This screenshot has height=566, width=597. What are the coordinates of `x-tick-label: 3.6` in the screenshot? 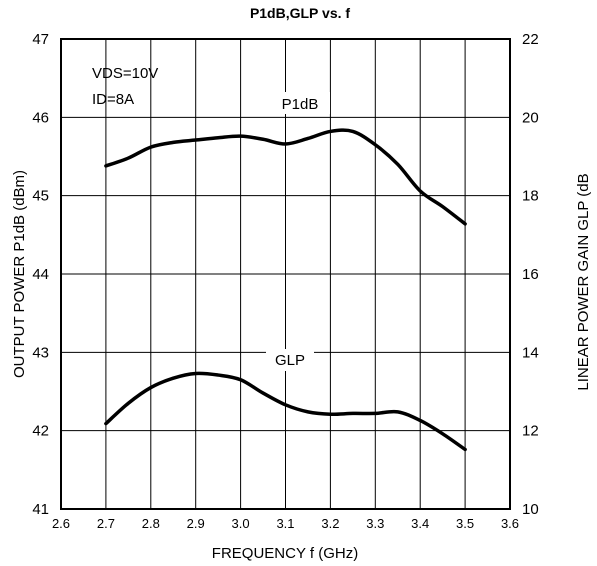 It's located at (510, 523).